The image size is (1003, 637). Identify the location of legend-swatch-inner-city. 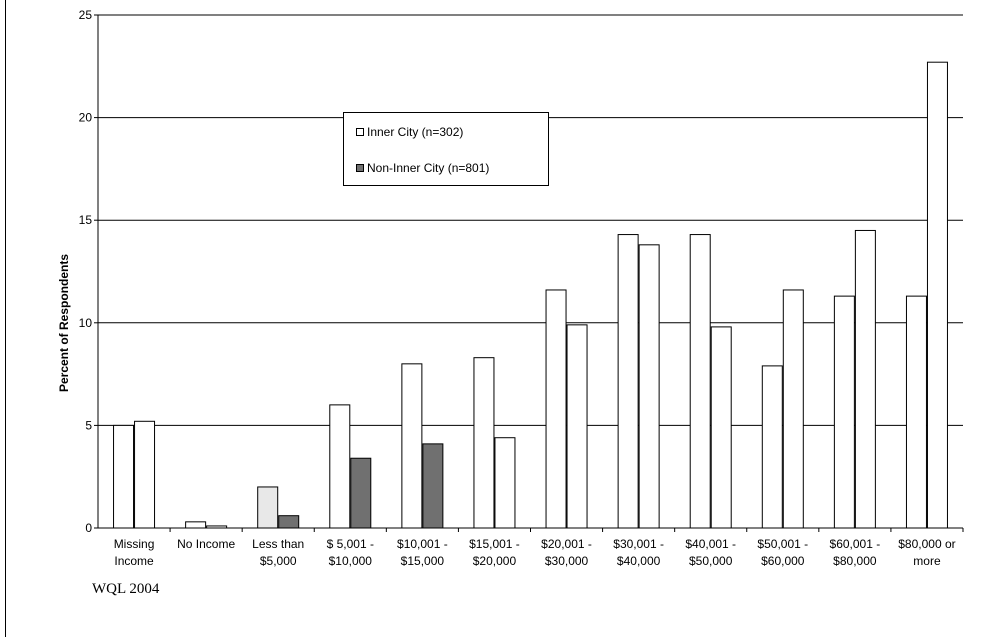
(360, 132).